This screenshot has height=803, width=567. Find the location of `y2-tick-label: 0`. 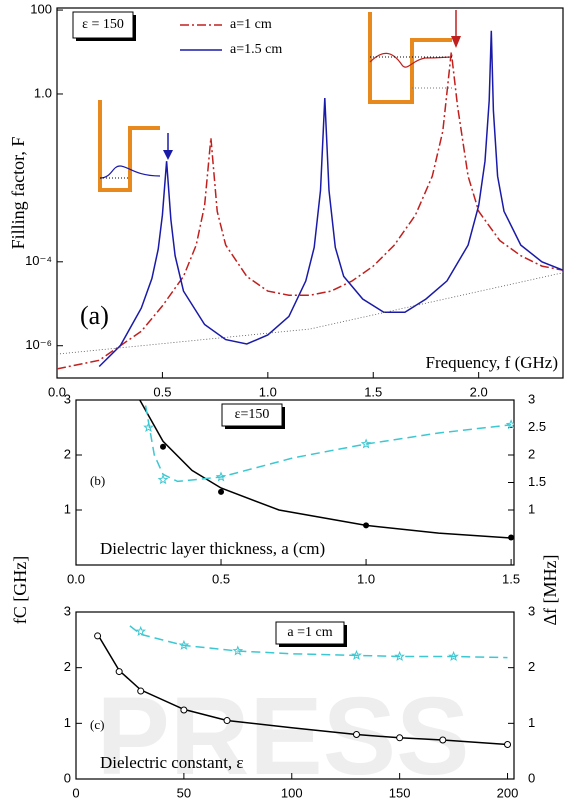

y2-tick-label: 0 is located at coordinates (531, 777).